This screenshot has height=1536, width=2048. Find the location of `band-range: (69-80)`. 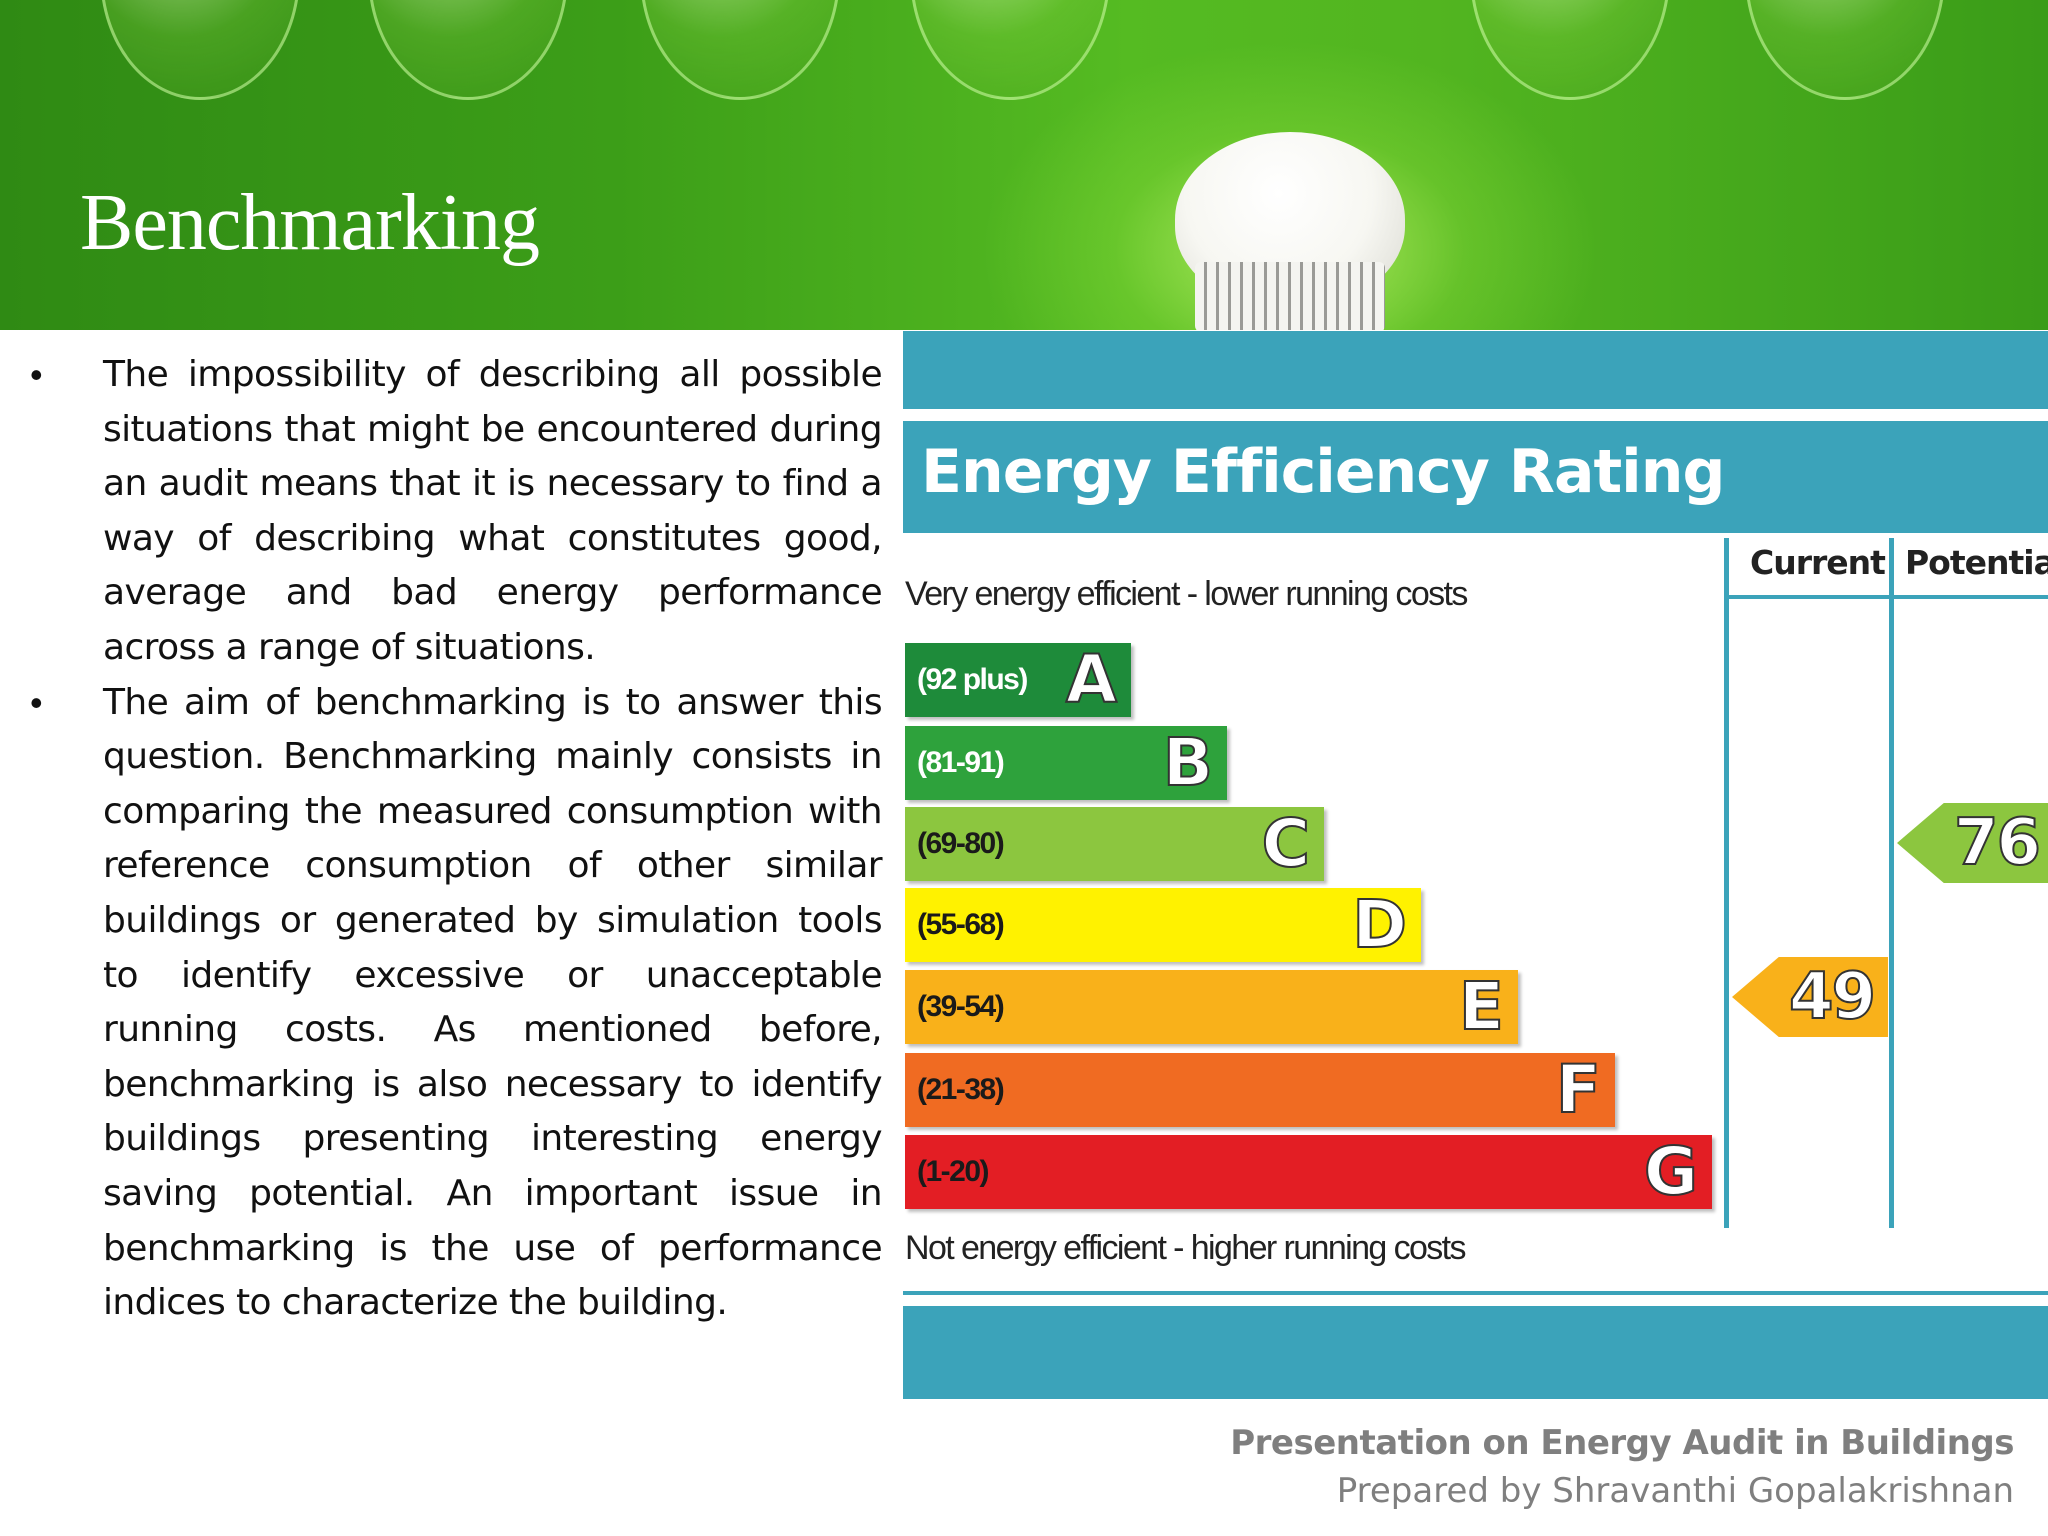

band-range: (69-80) is located at coordinates (961, 843).